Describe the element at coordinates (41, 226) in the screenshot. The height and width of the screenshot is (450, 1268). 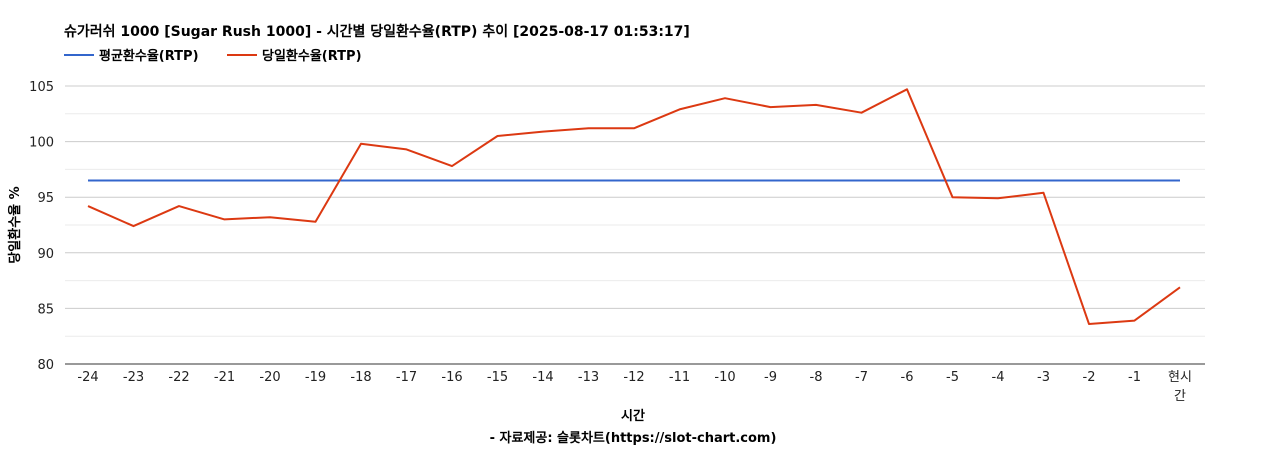
I see `y-axis-ticks: 80 85 90 95 100 105` at that location.